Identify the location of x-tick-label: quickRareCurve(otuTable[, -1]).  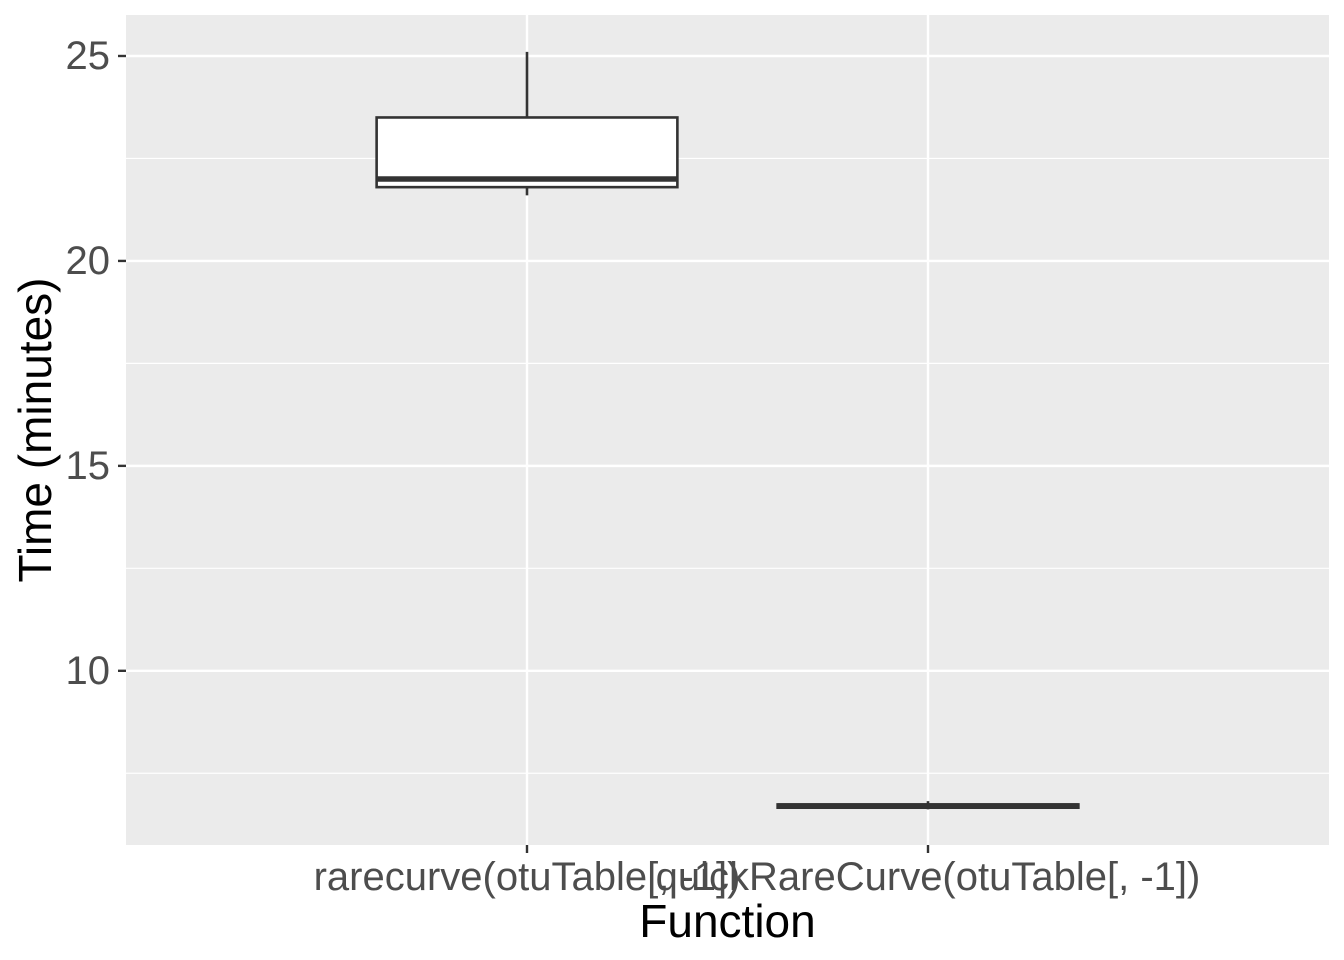
(928, 877).